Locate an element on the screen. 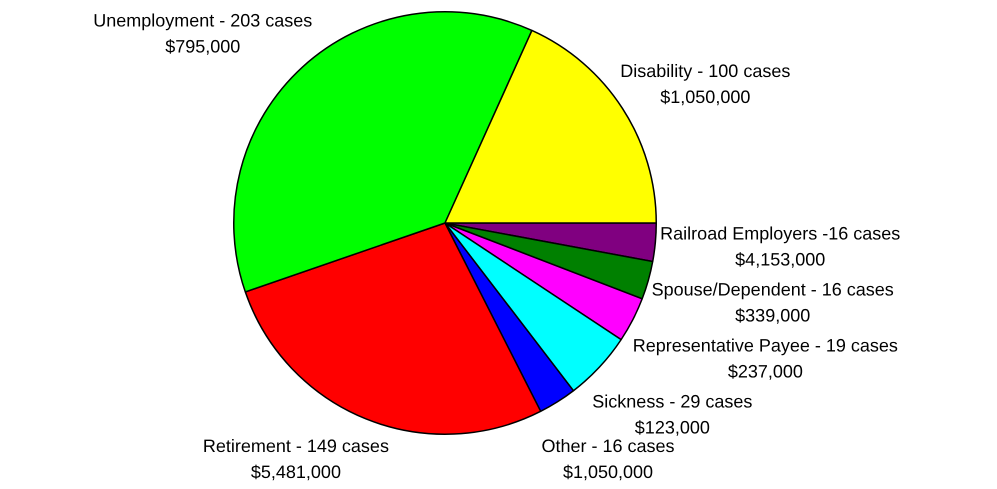 This screenshot has width=997, height=489. text: $237,000 is located at coordinates (765, 371).